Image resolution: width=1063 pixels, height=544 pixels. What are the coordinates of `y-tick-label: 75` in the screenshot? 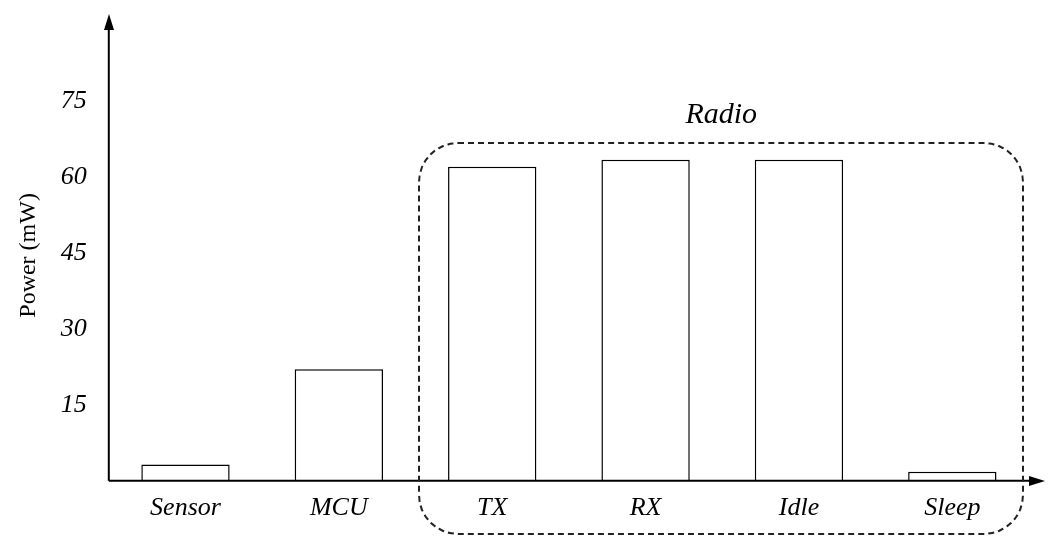 It's located at (73, 99).